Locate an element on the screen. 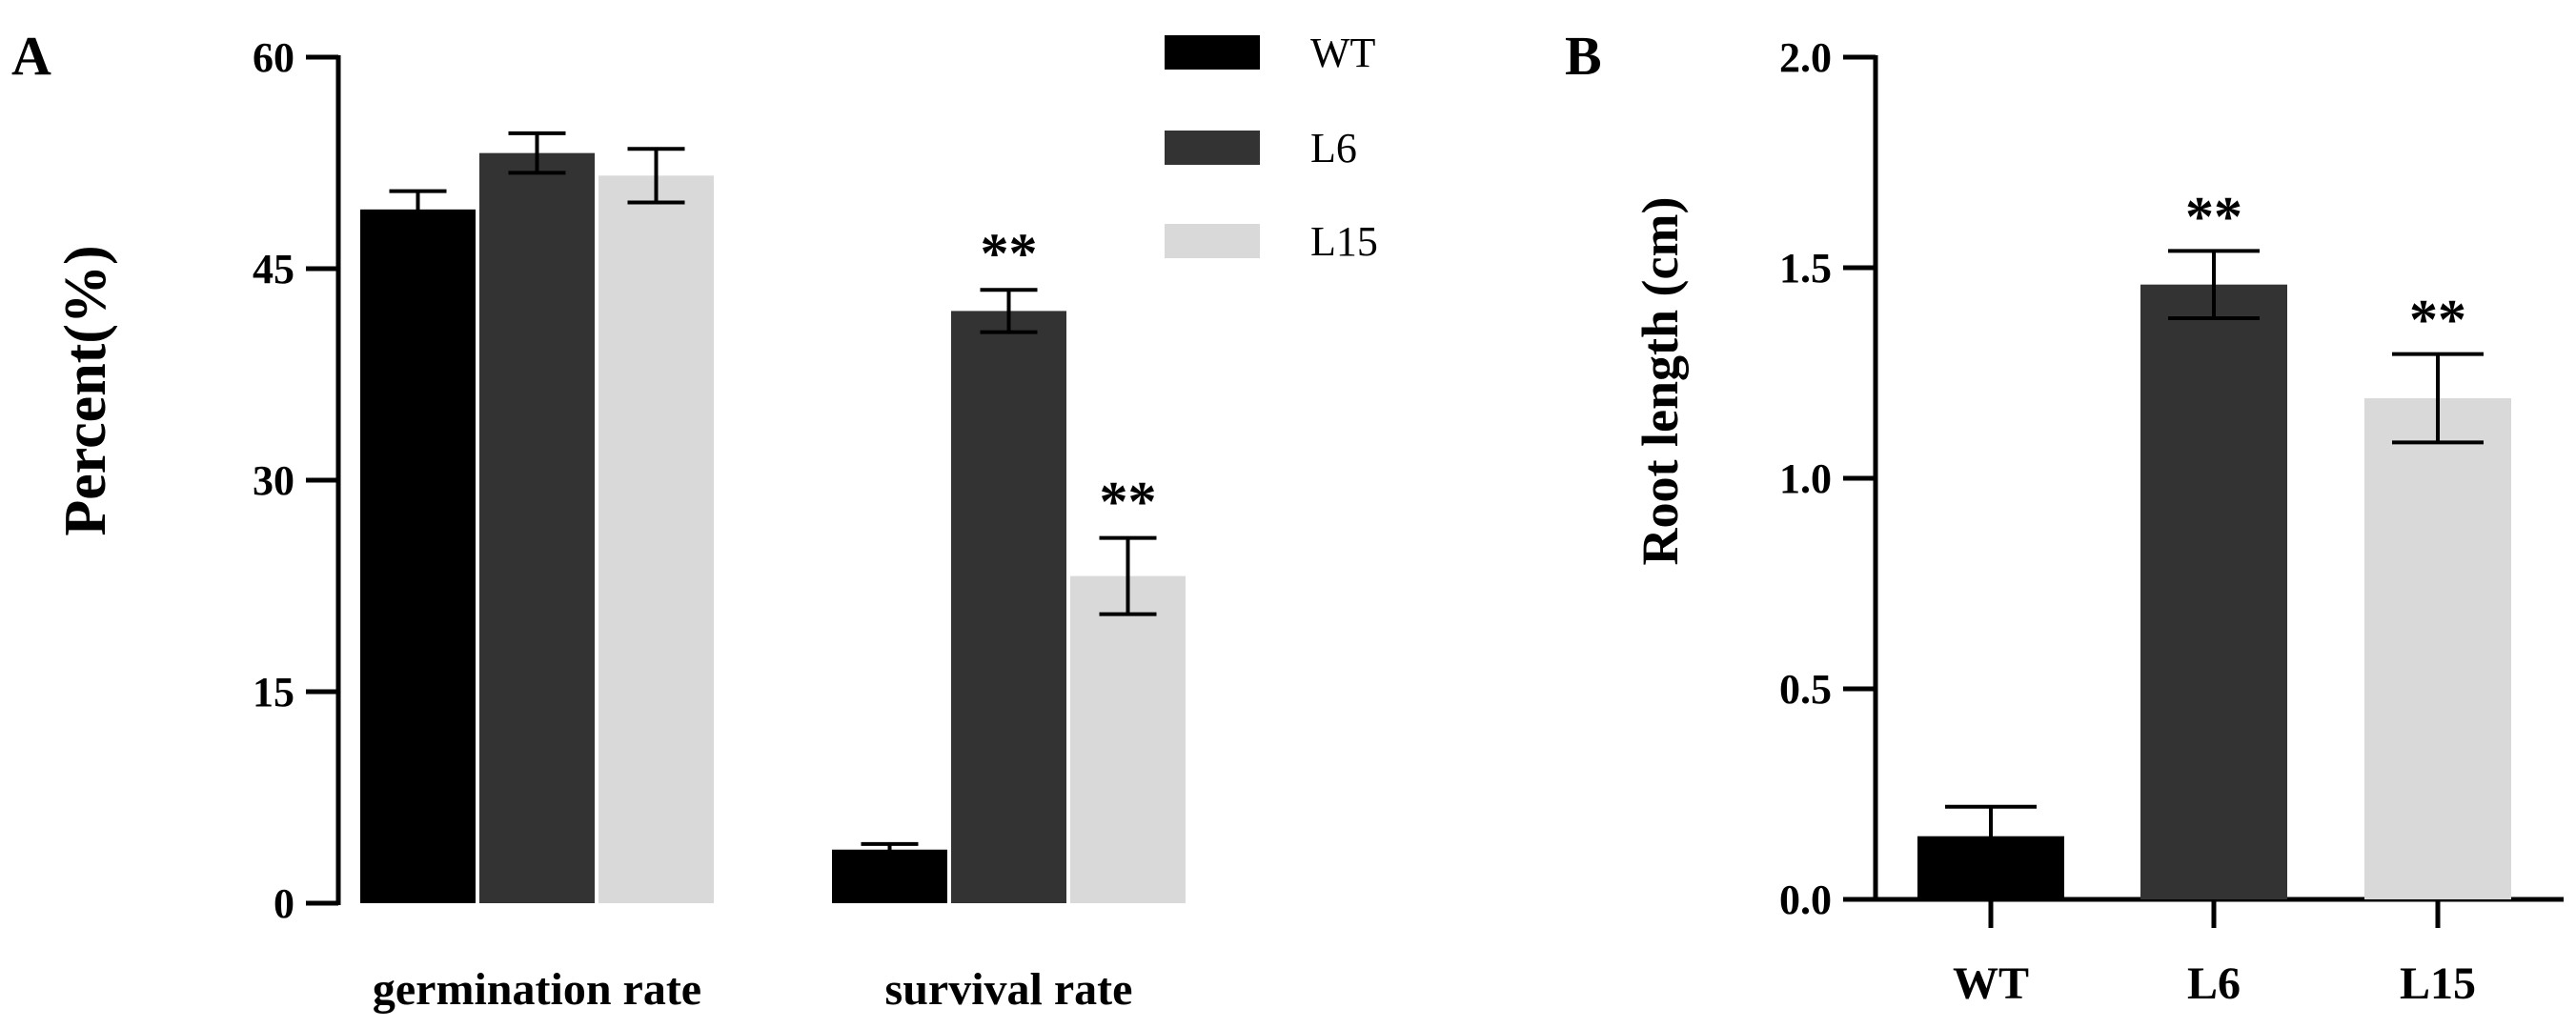 This screenshot has width=2576, height=1028. panel-b-y-tick-label: 1.5 is located at coordinates (1806, 268).